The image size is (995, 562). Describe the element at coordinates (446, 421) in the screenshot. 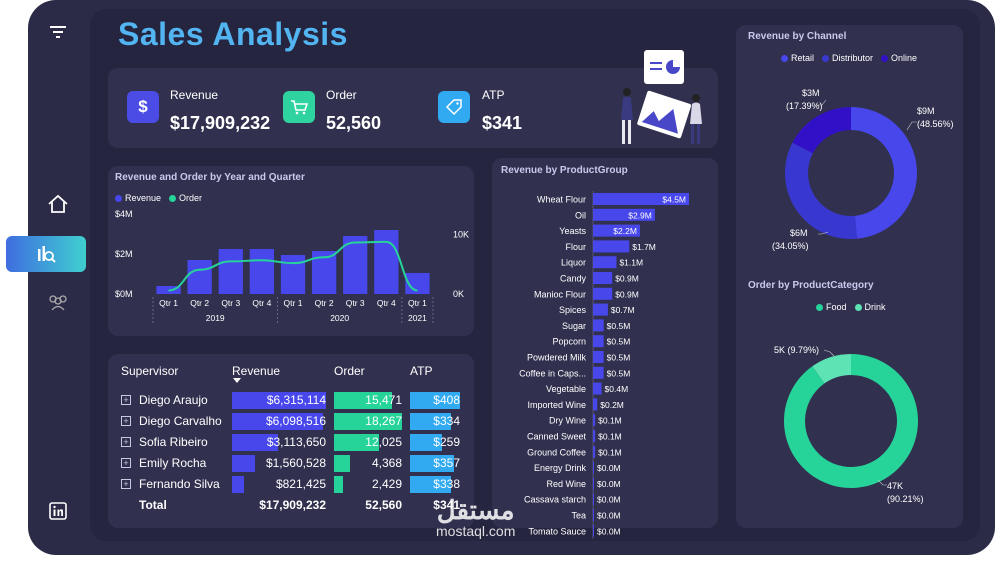

I see `atp-value: $334` at that location.